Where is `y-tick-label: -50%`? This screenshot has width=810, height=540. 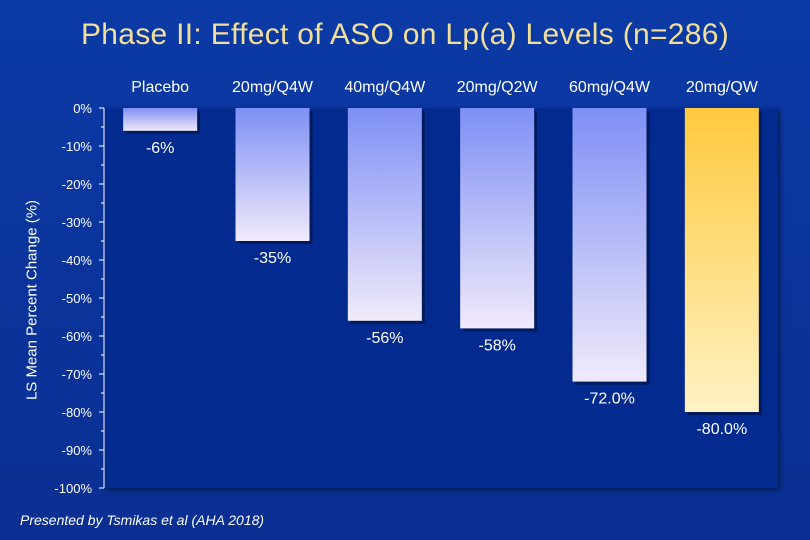 y-tick-label: -50% is located at coordinates (77, 298).